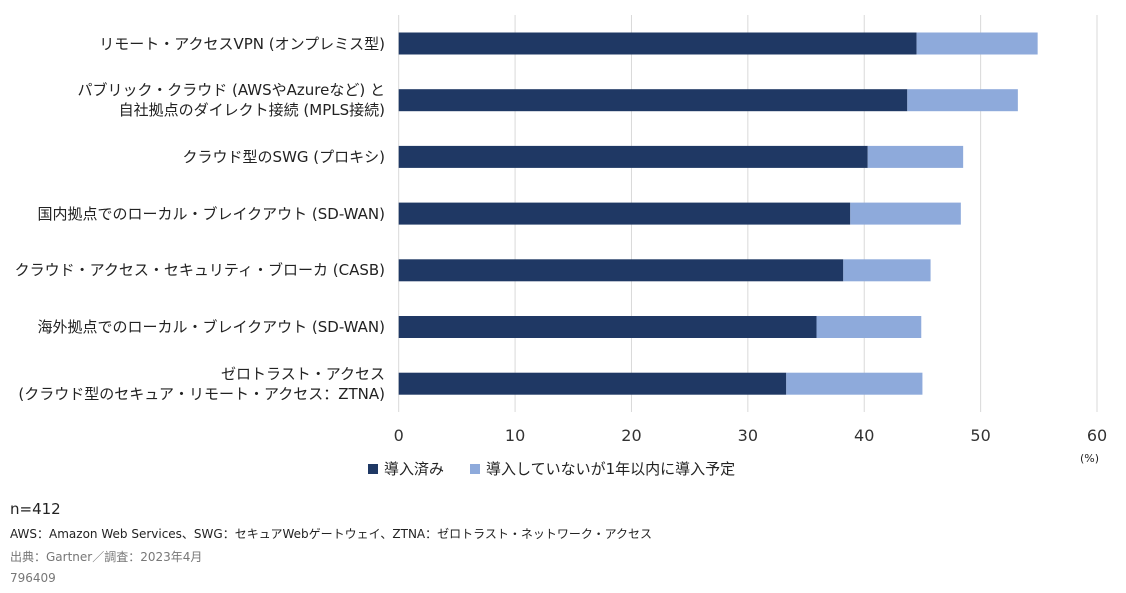  What do you see at coordinates (864, 435) in the screenshot?
I see `x-tick-label: 40` at bounding box center [864, 435].